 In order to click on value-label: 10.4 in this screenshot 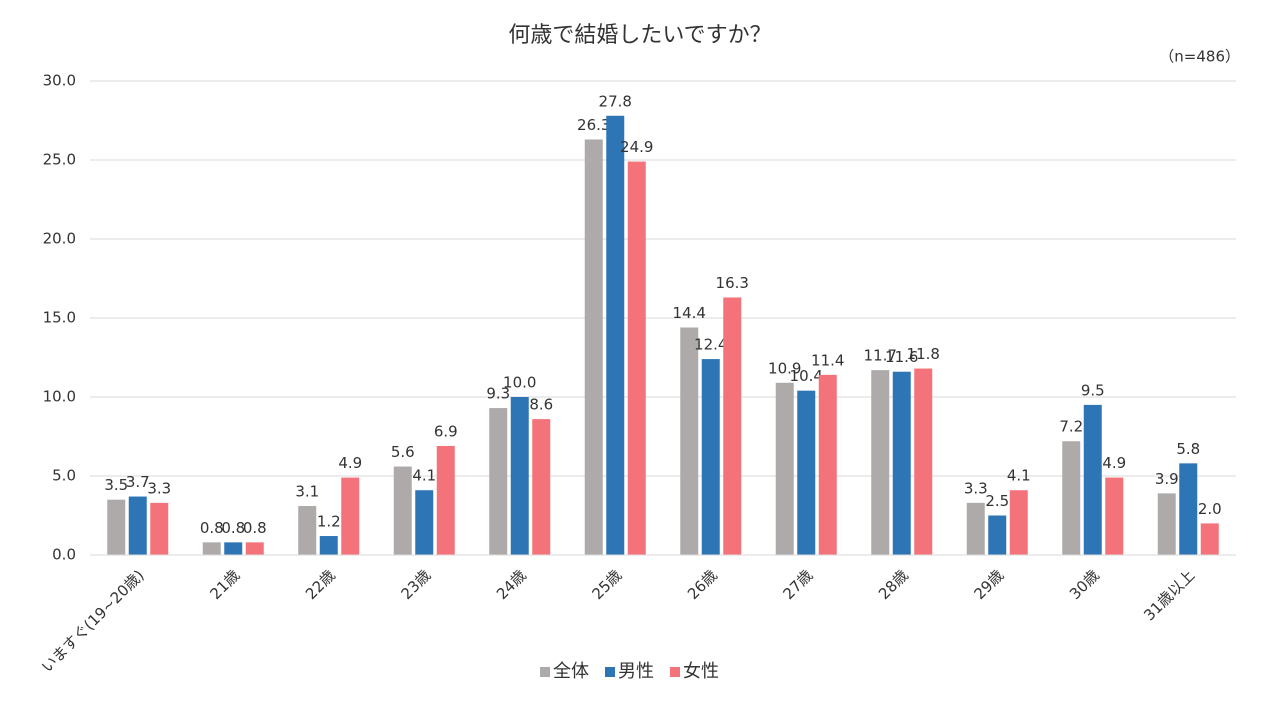, I will do `click(806, 376)`.